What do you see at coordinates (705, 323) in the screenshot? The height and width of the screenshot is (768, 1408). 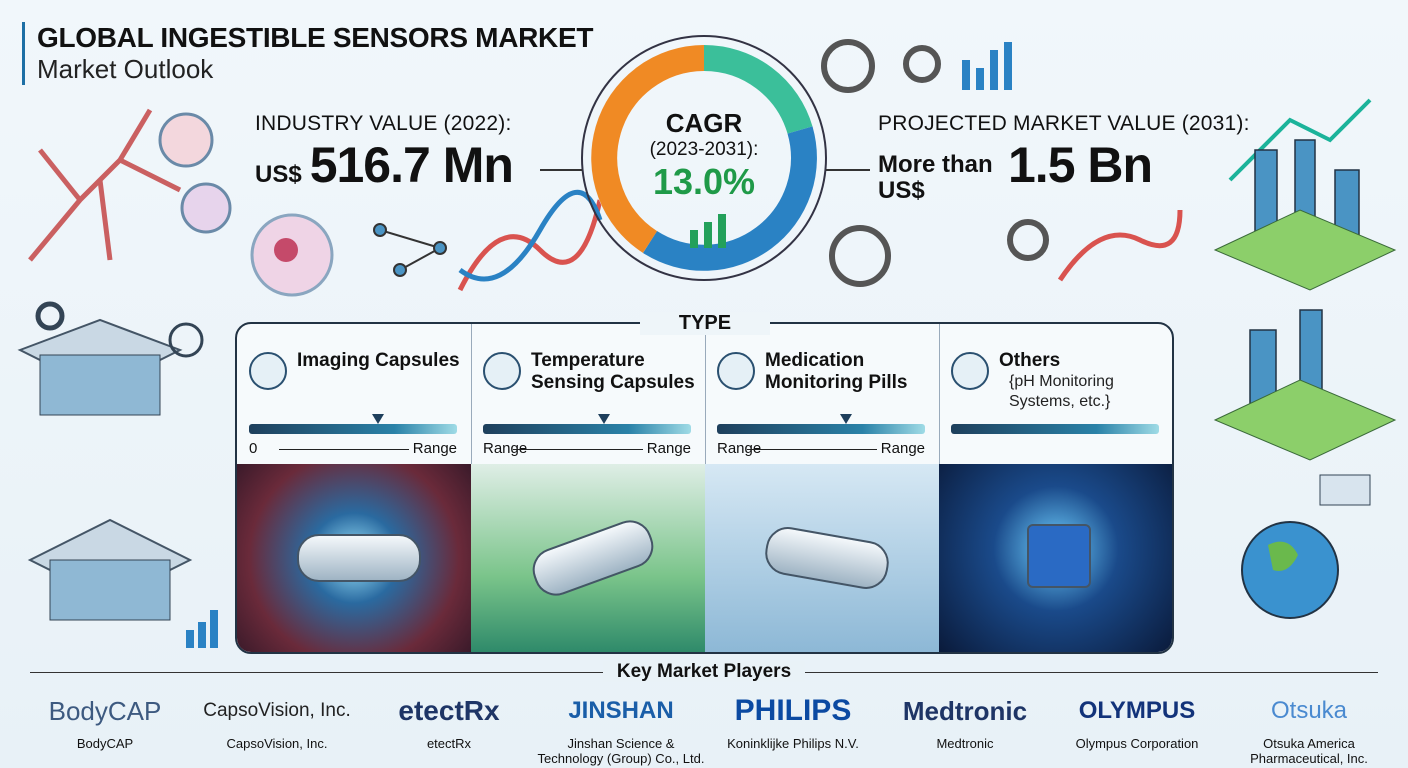 I see `type-title: TYPE` at bounding box center [705, 323].